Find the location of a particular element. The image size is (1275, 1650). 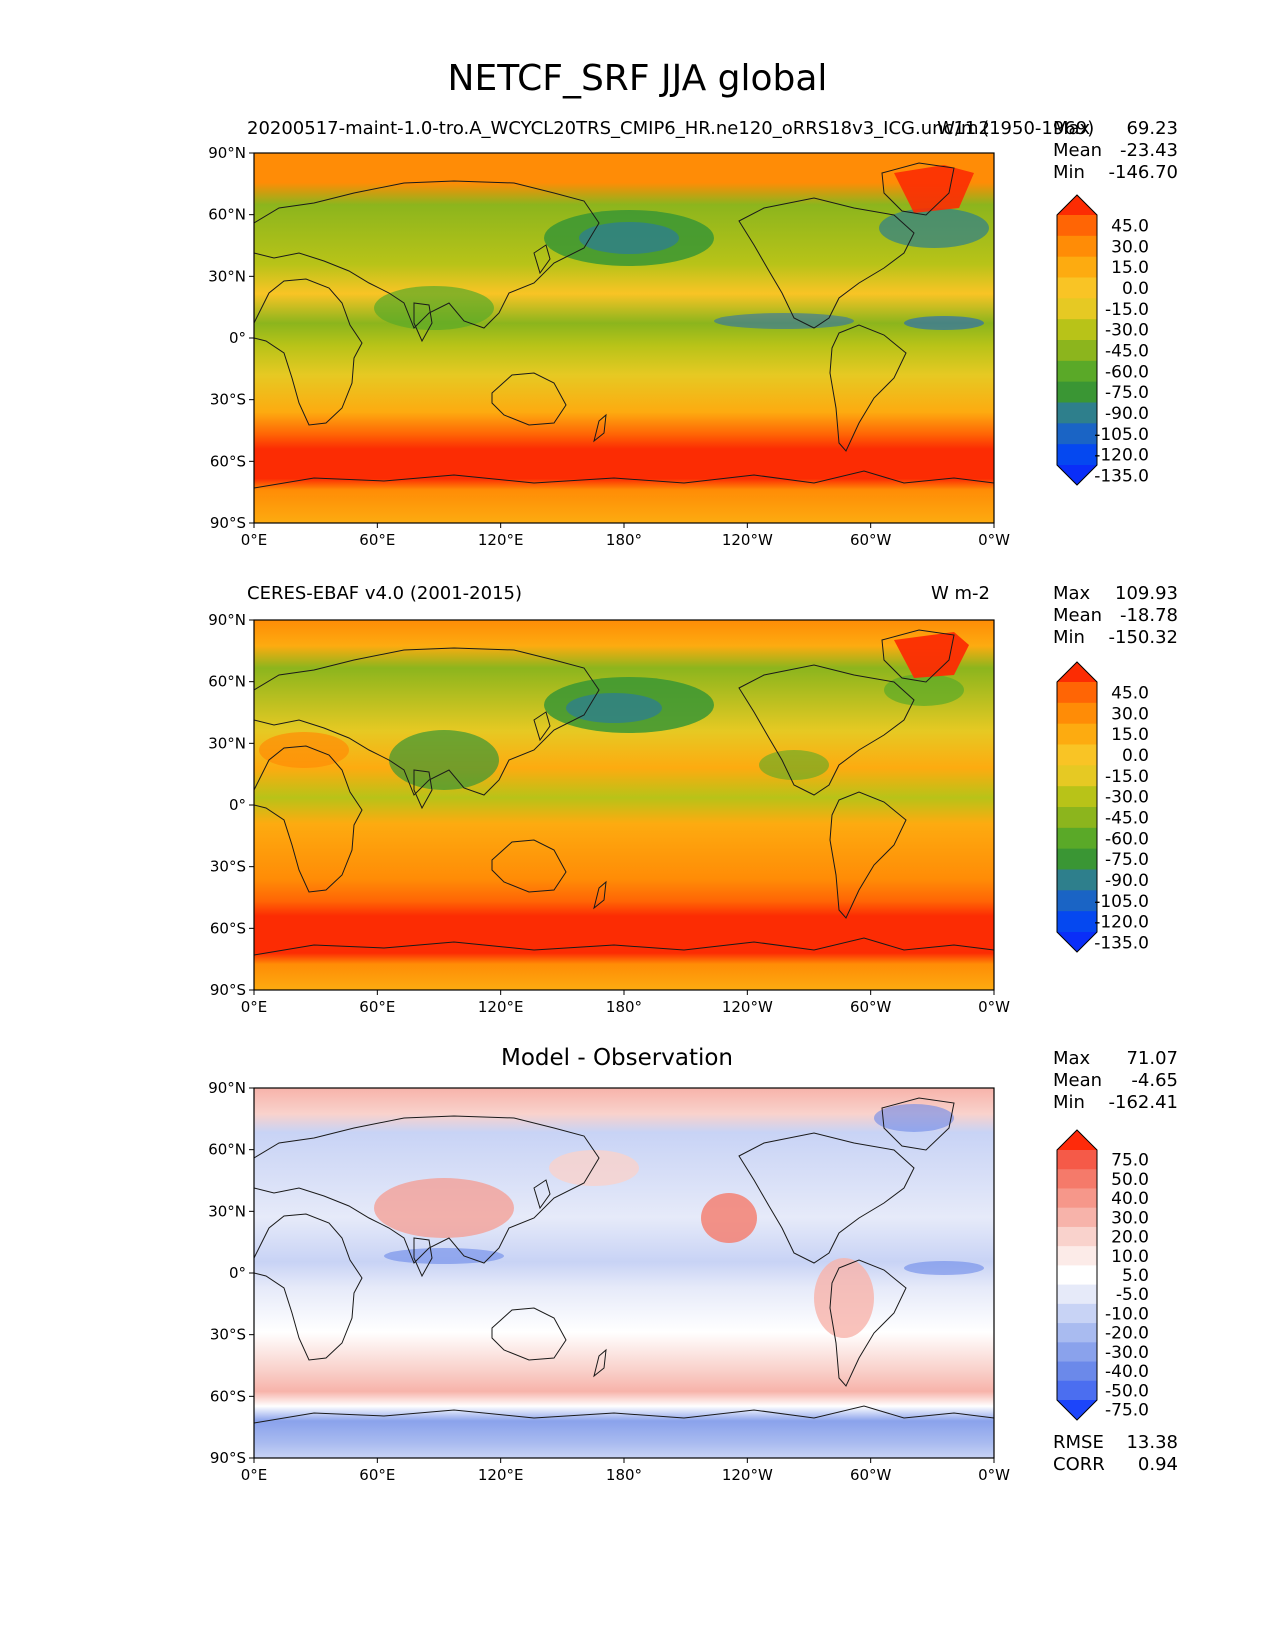

panel2-title: CERES-EBAF v4.0 (2001-2015) is located at coordinates (385, 593).